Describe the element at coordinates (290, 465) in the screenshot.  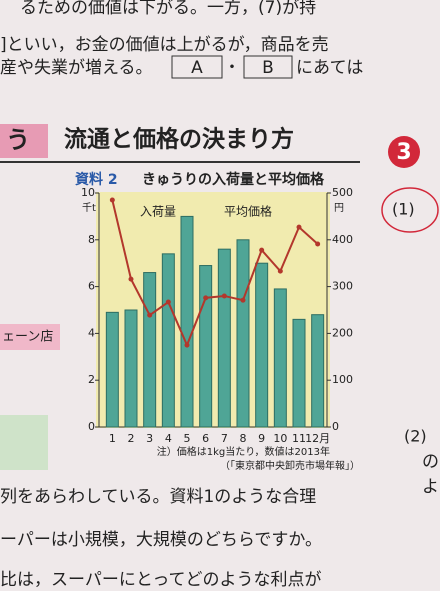
I see `note: （「東京都中央卸売市場年報」）` at that location.